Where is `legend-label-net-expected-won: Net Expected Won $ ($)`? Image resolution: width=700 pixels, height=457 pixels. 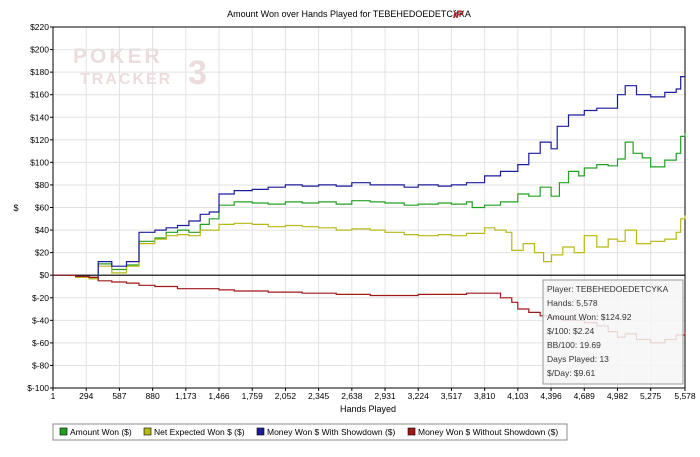 legend-label-net-expected-won: Net Expected Won $ ($) is located at coordinates (199, 432).